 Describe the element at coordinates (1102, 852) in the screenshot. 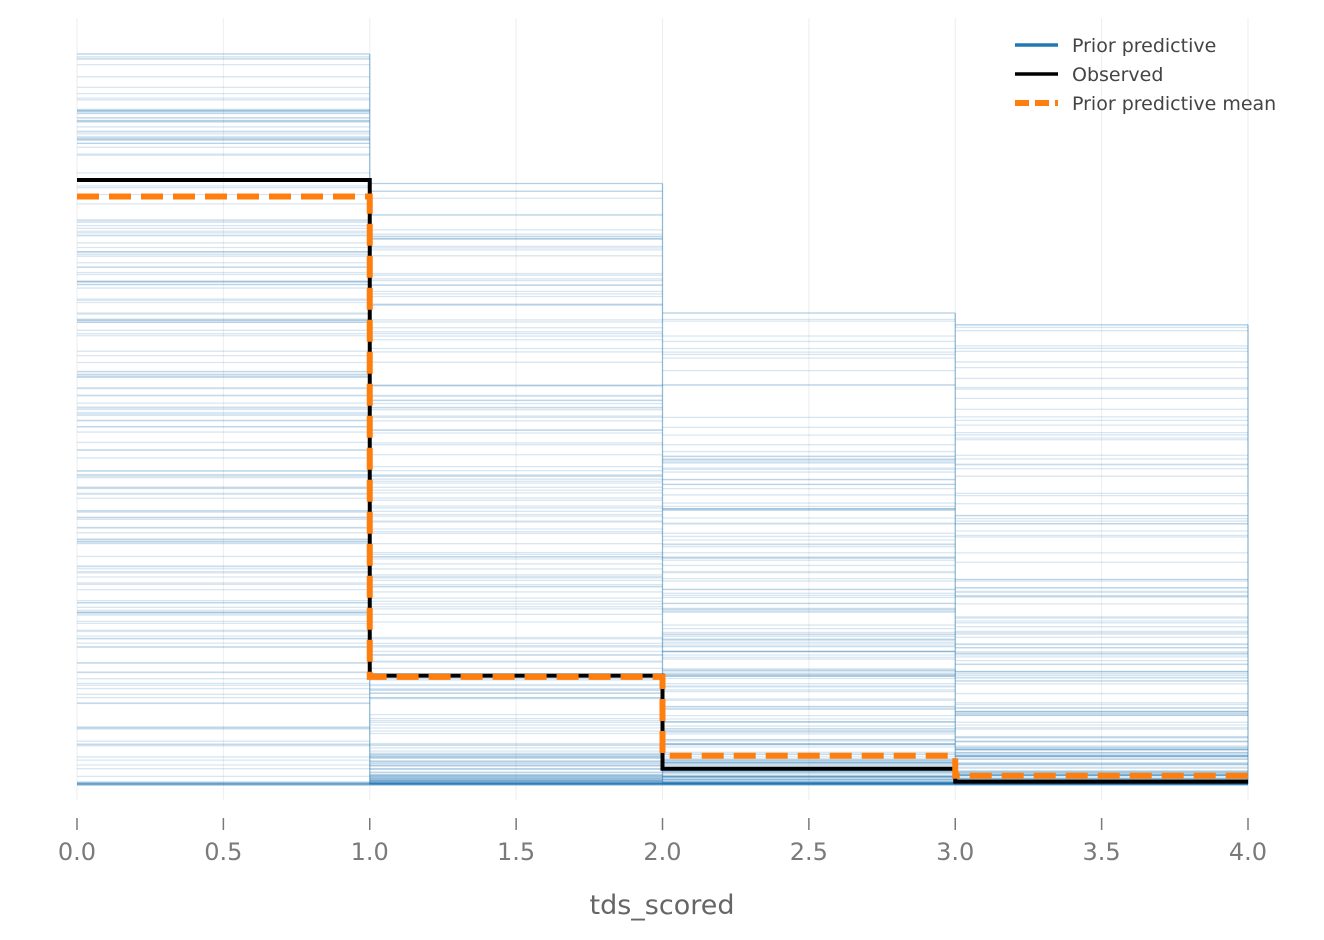

I see `x-tick-label-7: 3.5` at that location.